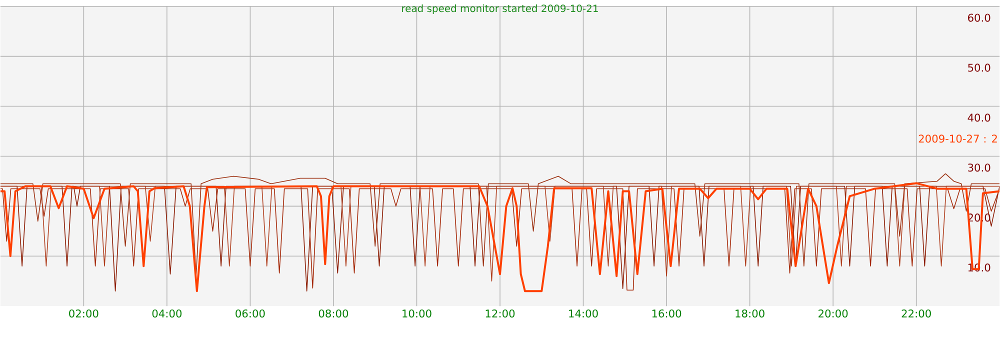  Describe the element at coordinates (667, 313) in the screenshot. I see `x-tick-label: 16:00` at that location.